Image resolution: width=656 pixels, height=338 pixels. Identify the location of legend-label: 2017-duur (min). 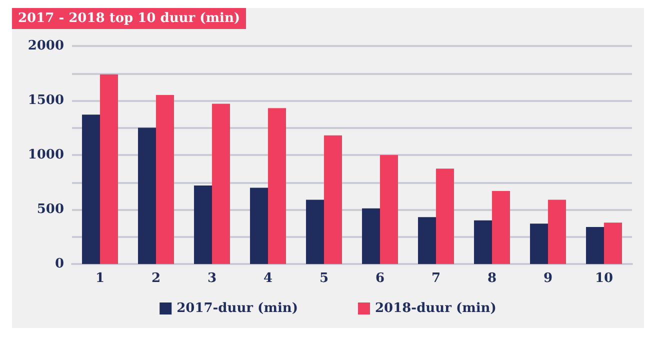
(237, 308).